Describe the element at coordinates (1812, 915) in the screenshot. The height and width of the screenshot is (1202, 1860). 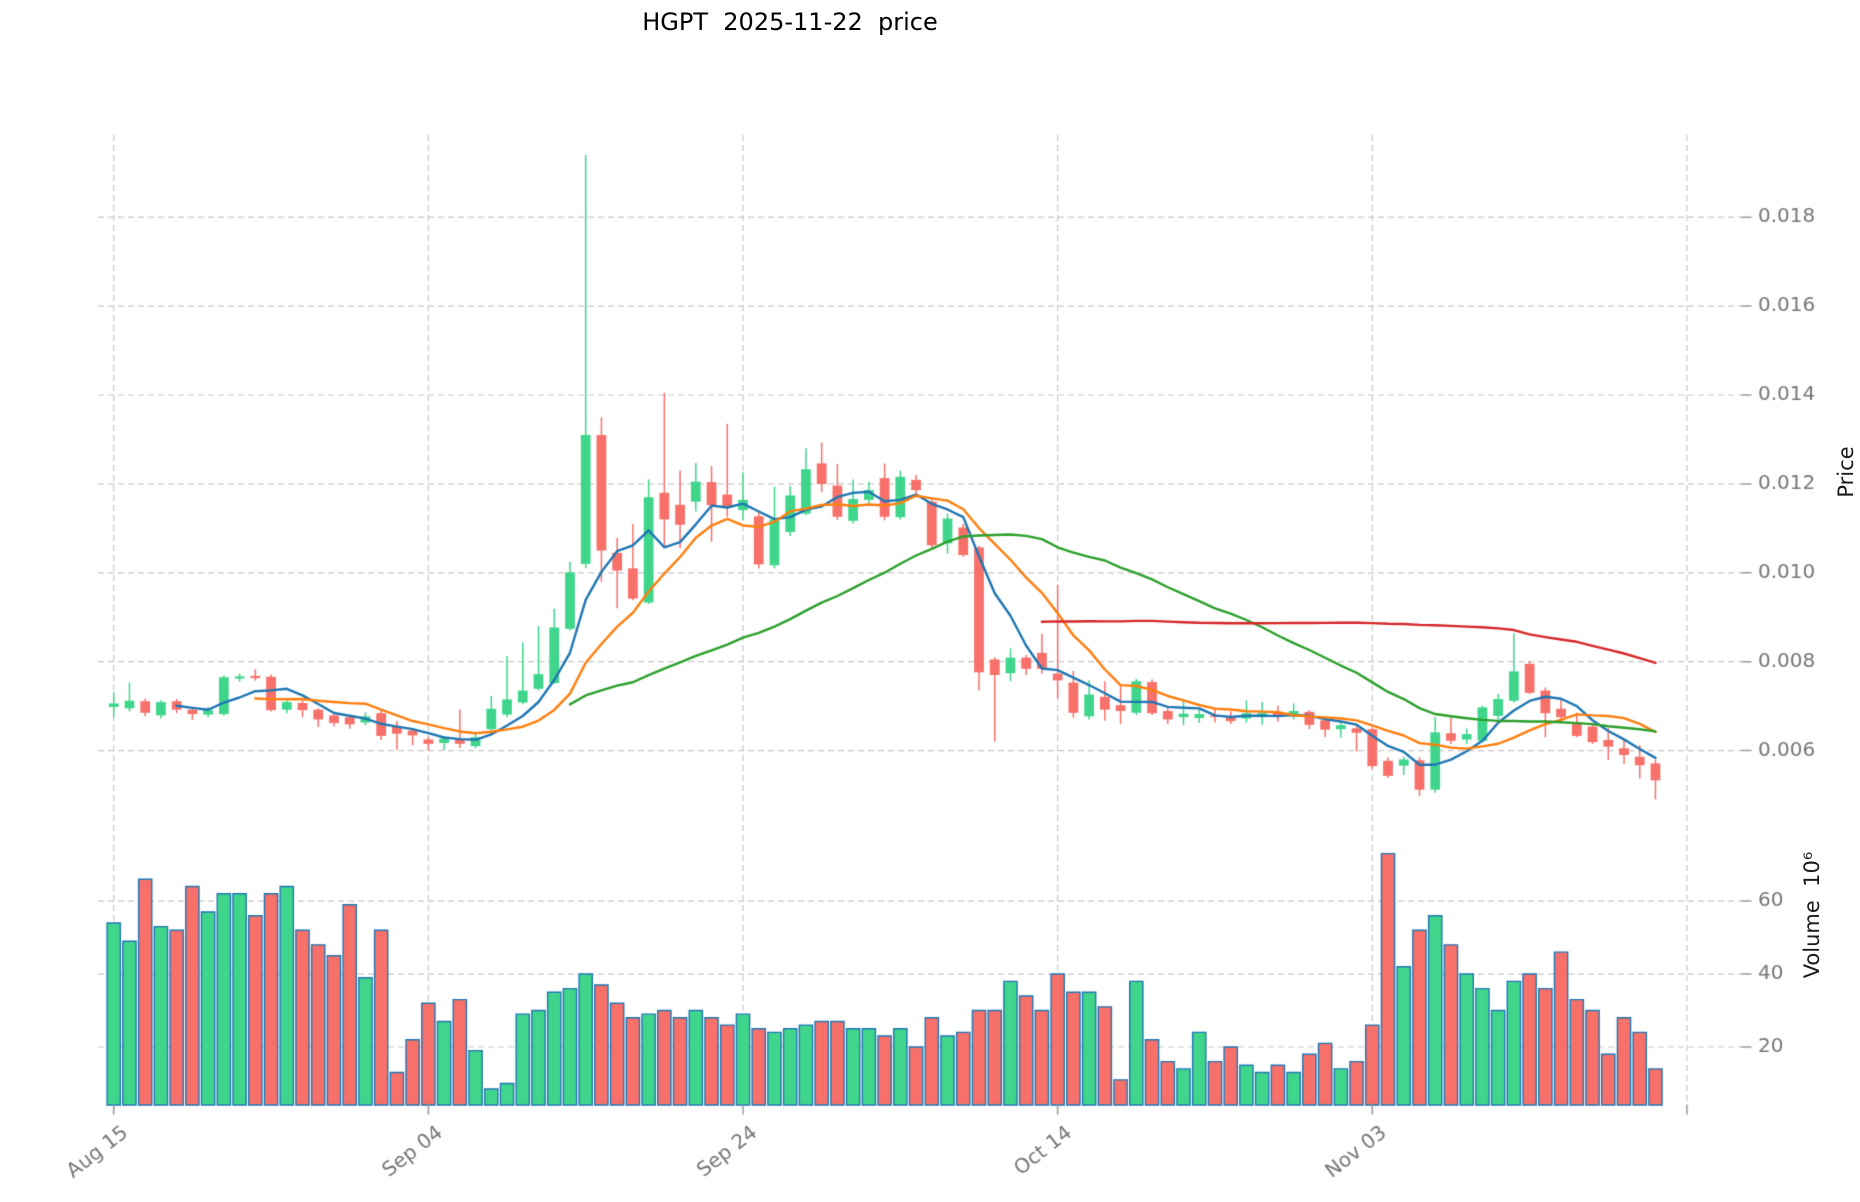
I see `volume-axis-label: Volume 10⁶` at that location.